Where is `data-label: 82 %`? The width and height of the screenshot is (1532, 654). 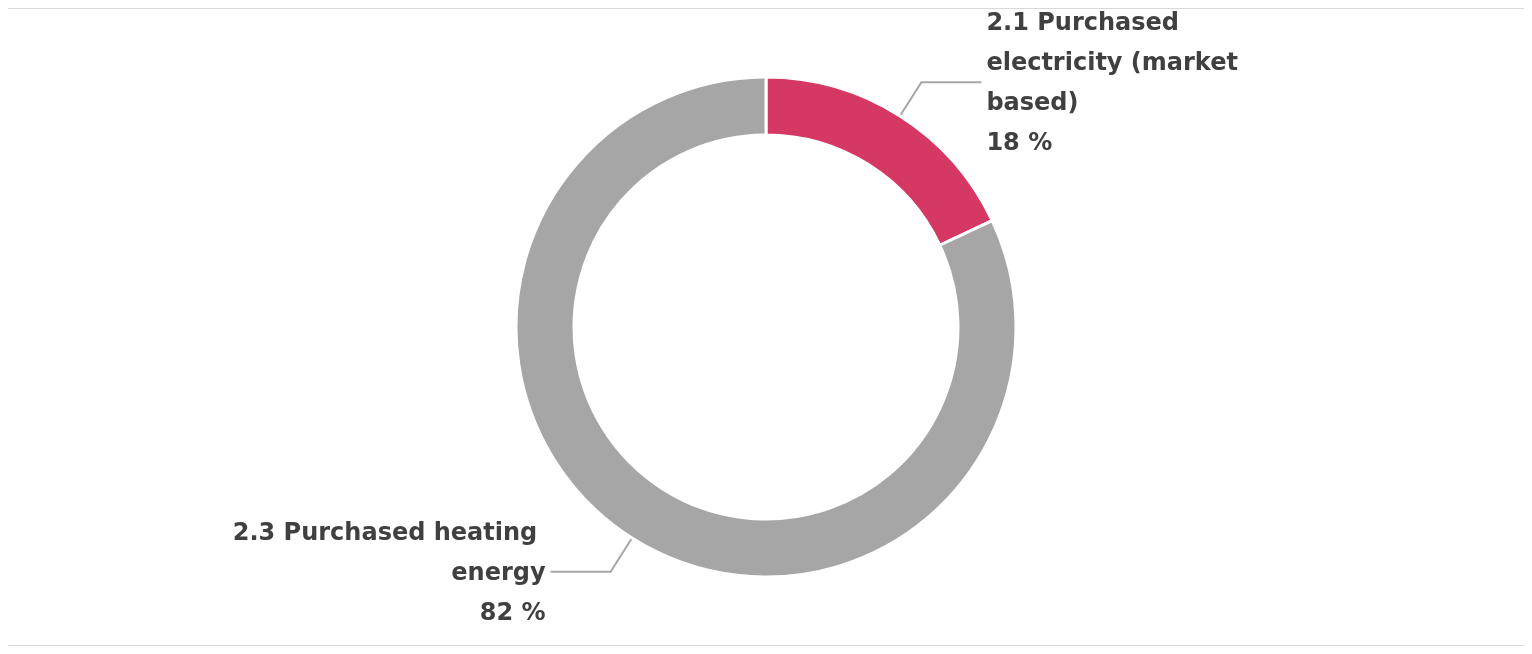 data-label: 82 % is located at coordinates (512, 611).